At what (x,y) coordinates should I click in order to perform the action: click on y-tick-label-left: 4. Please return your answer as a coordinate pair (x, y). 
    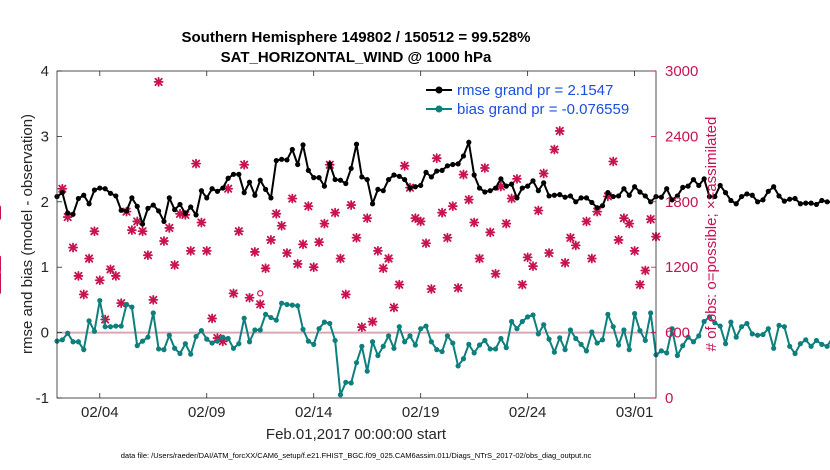
    Looking at the image, I should click on (45, 71).